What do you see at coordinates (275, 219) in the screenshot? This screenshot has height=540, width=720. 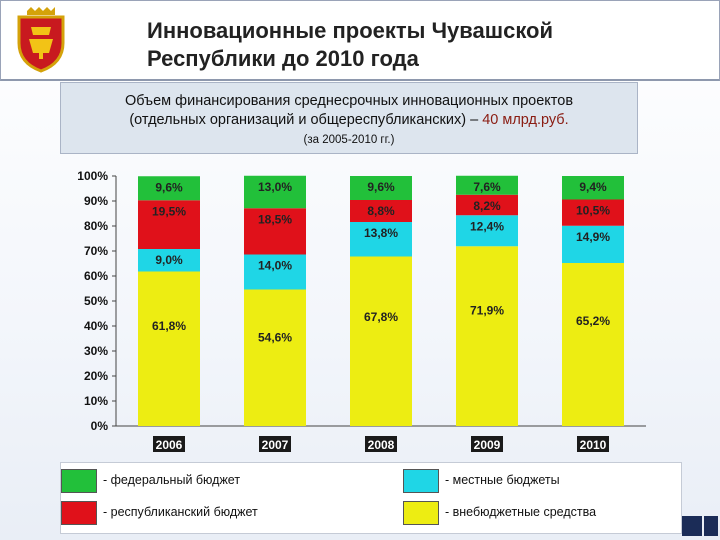 I see `data-label: 18,5%` at bounding box center [275, 219].